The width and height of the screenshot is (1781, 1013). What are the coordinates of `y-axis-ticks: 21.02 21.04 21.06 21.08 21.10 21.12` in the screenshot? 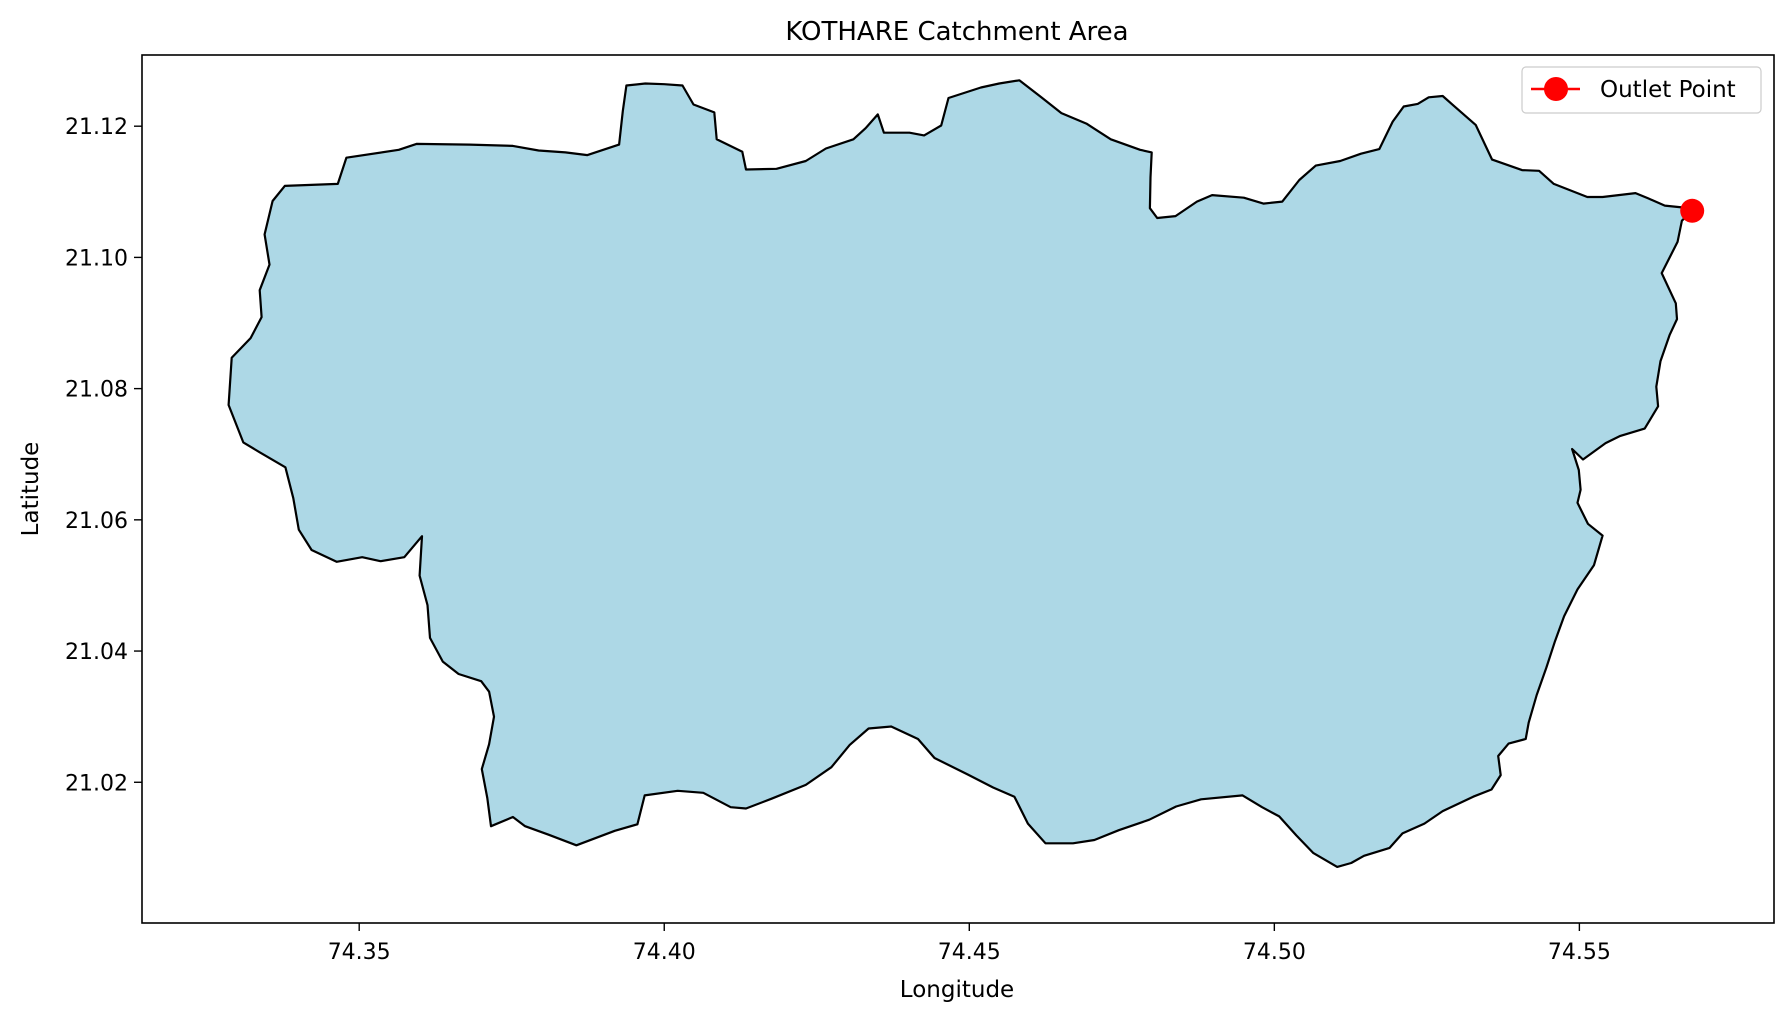 It's located at (103, 455).